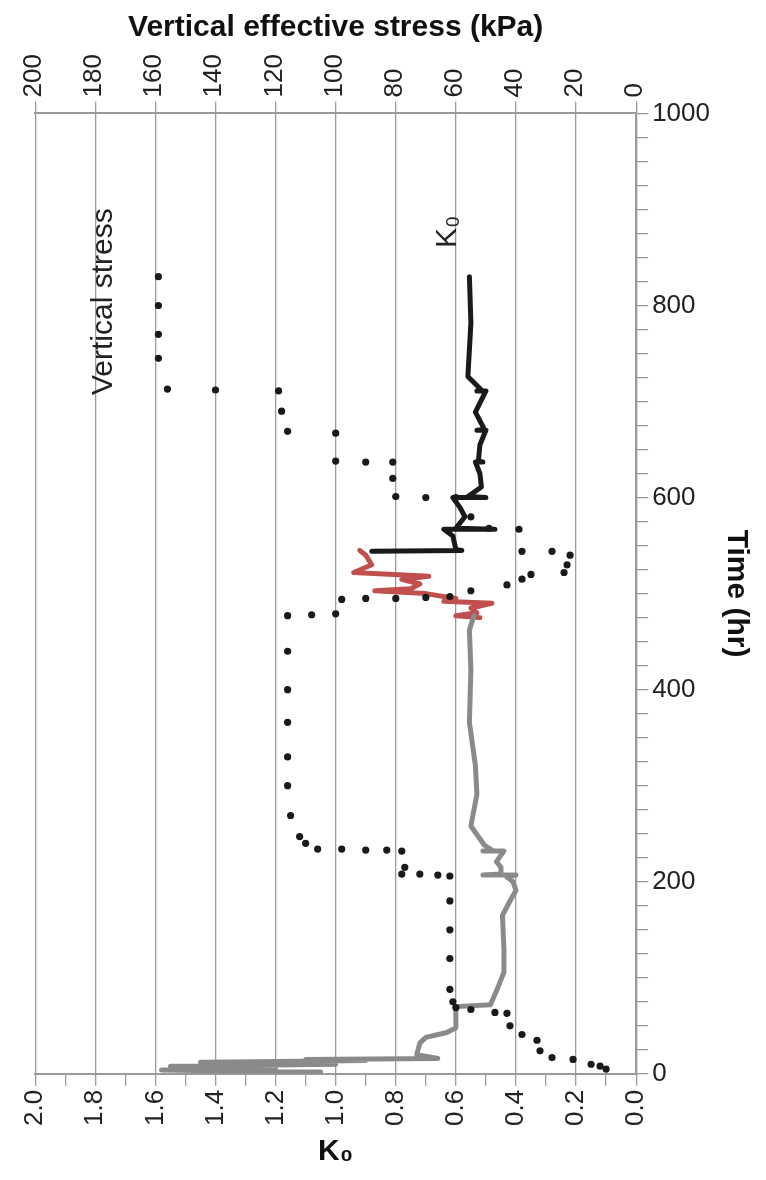 This screenshot has height=1180, width=766. What do you see at coordinates (634, 1108) in the screenshot?
I see `x-tick-label: 0.0` at bounding box center [634, 1108].